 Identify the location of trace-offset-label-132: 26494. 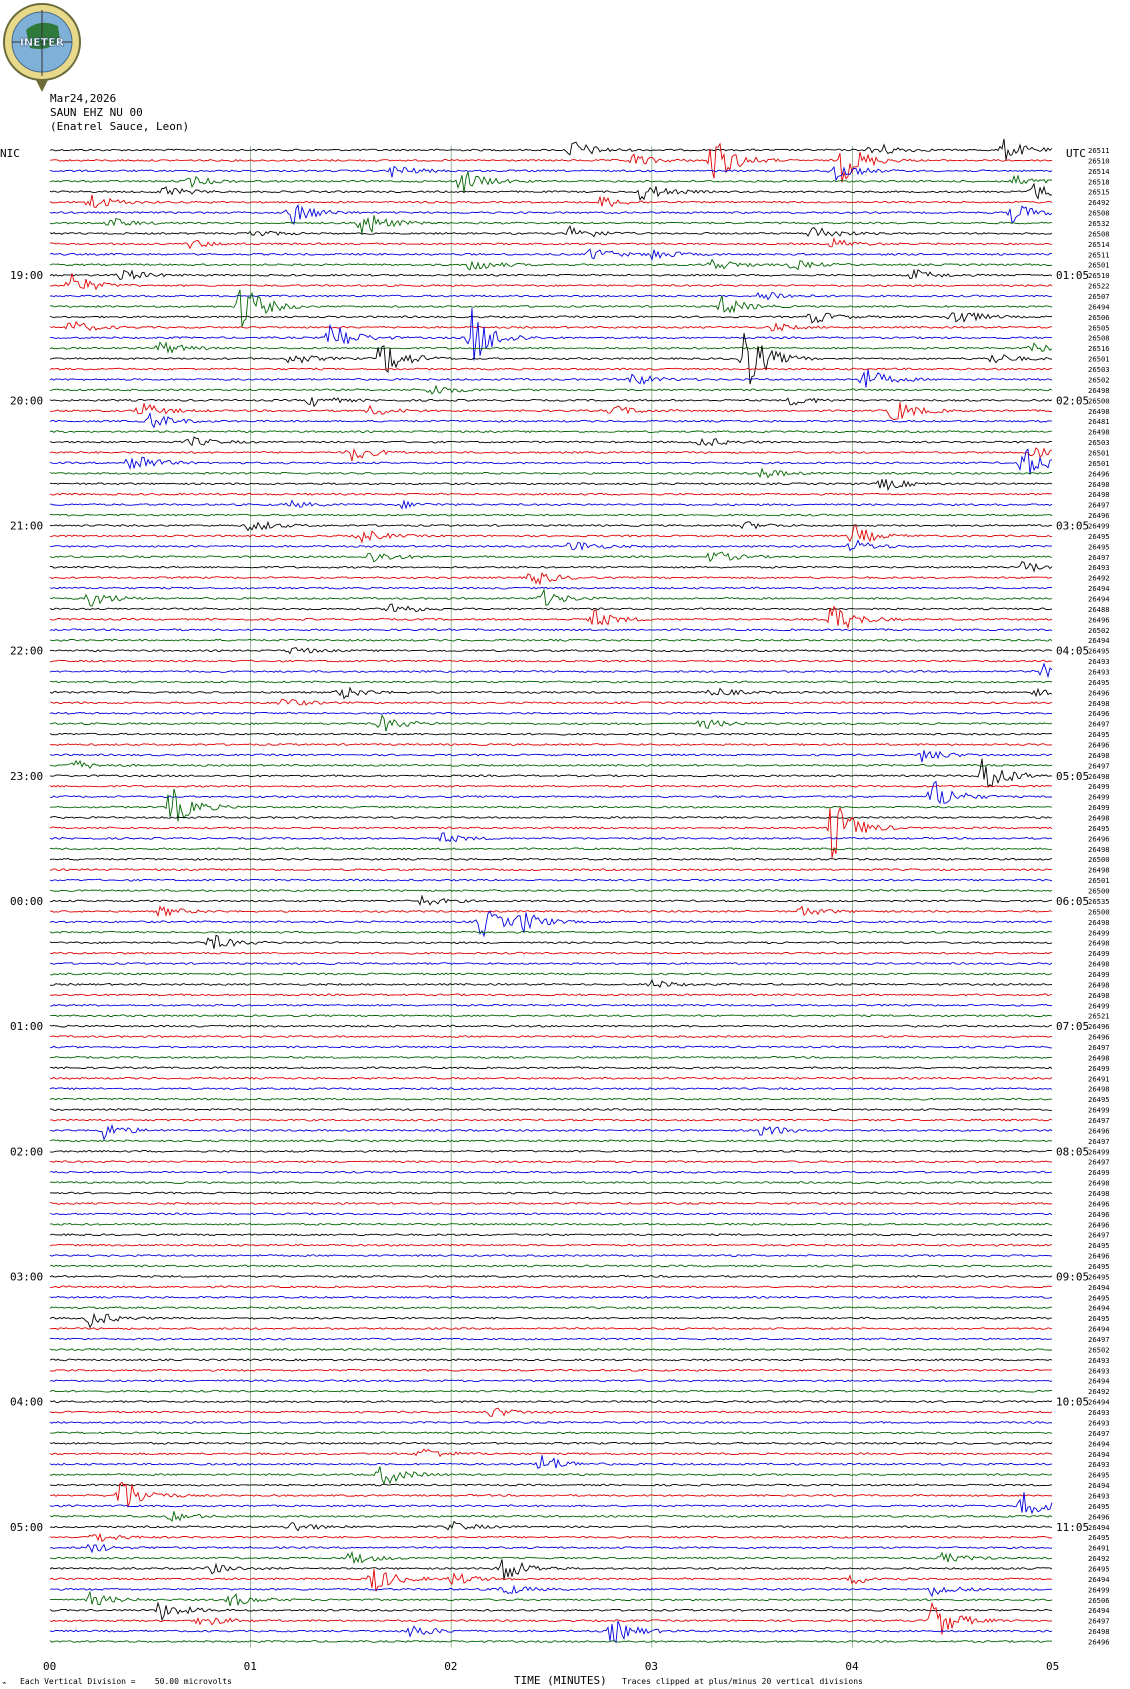
(1099, 1527).